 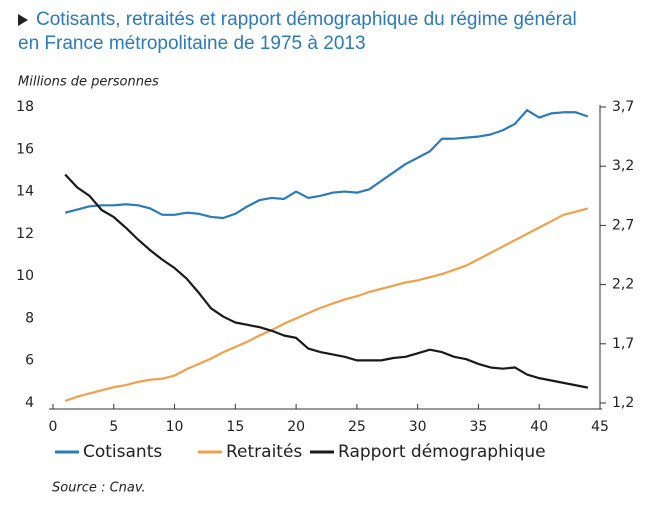 What do you see at coordinates (264, 452) in the screenshot?
I see `legend-label: Retraités` at bounding box center [264, 452].